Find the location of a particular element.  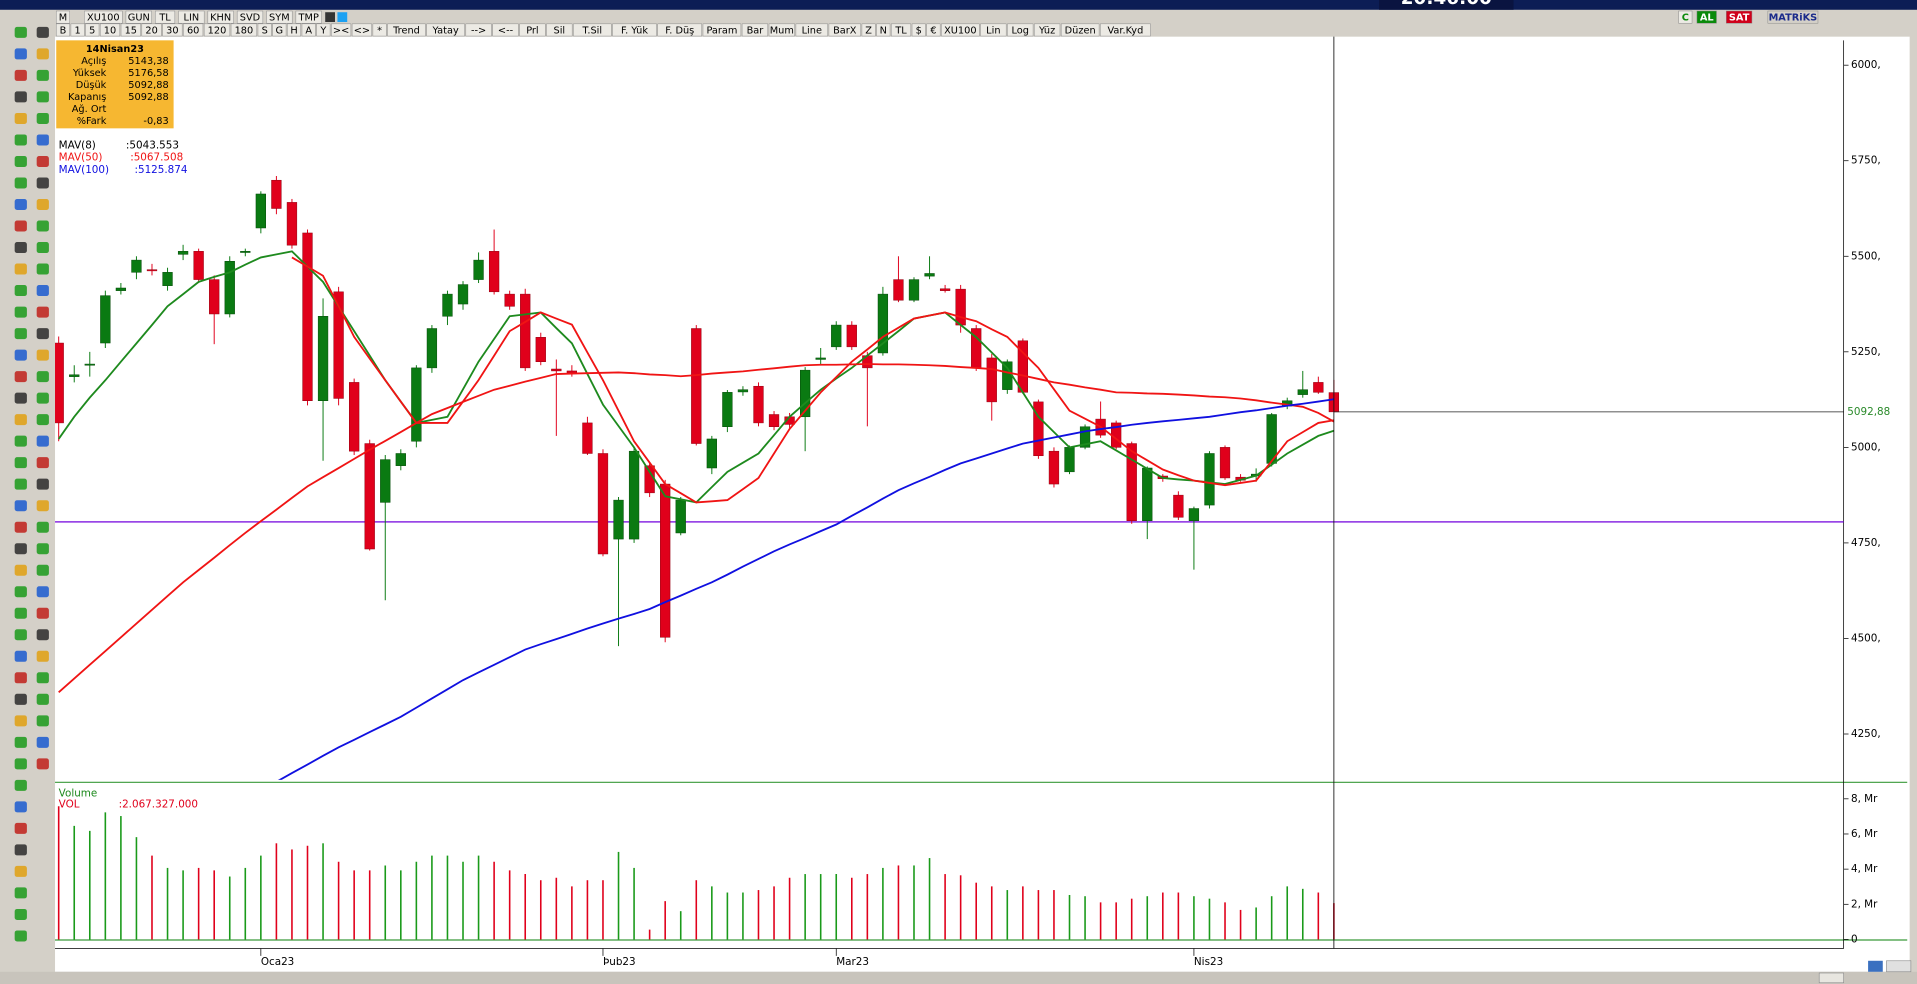

toolbar-label: BarX is located at coordinates (845, 31).